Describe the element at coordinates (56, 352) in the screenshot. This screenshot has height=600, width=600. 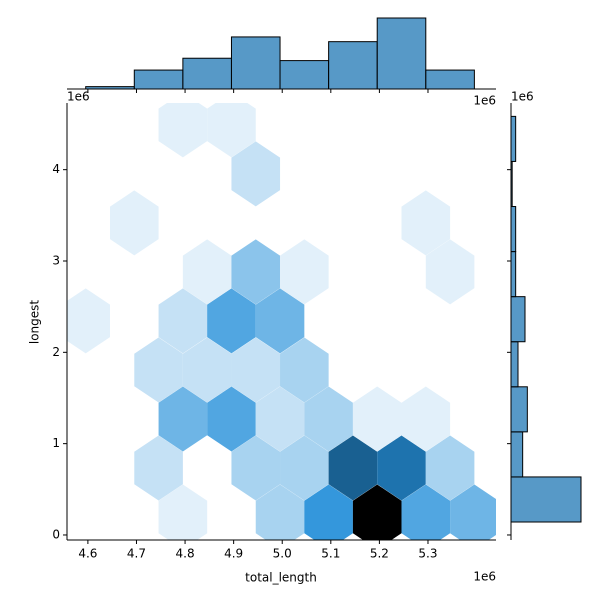
I see `y-tick-label: 2` at that location.